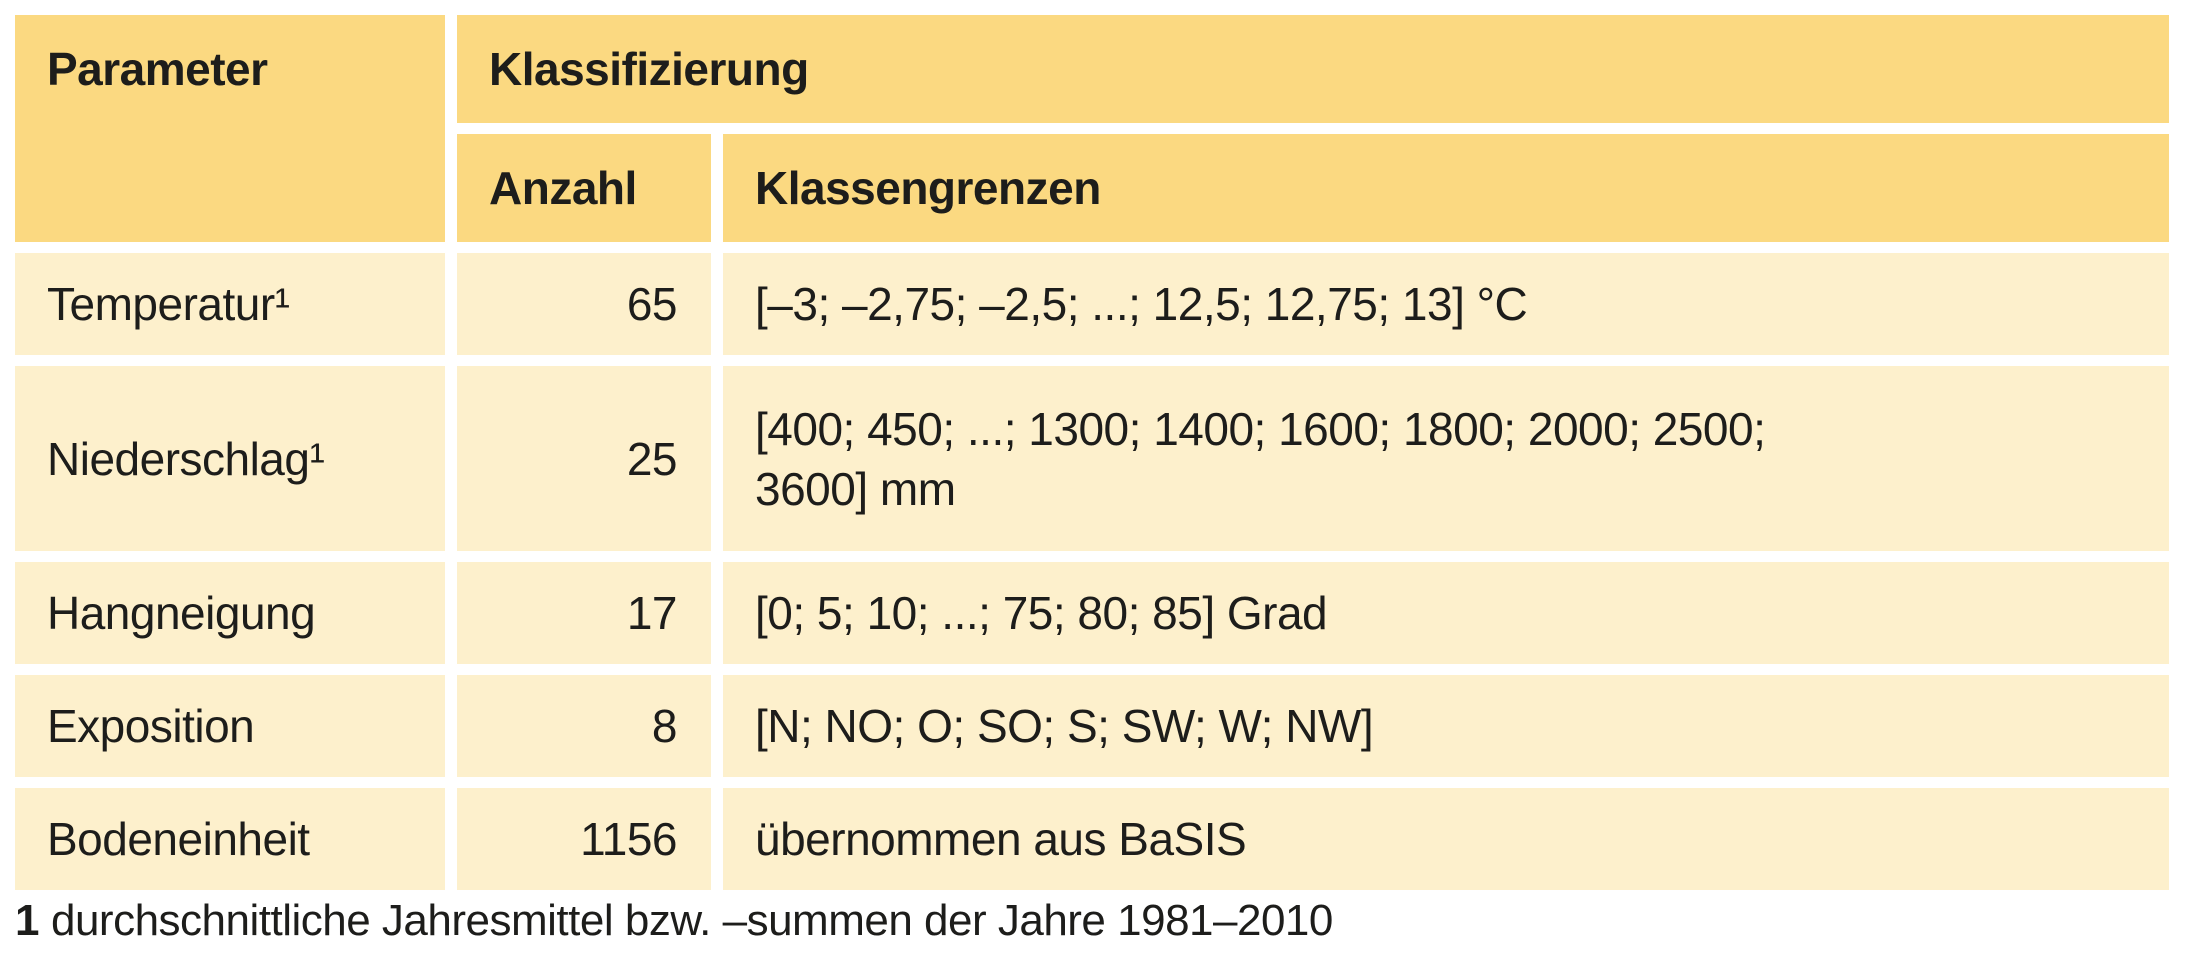  I want to click on cell-text: Hangneigung, so click(181, 613).